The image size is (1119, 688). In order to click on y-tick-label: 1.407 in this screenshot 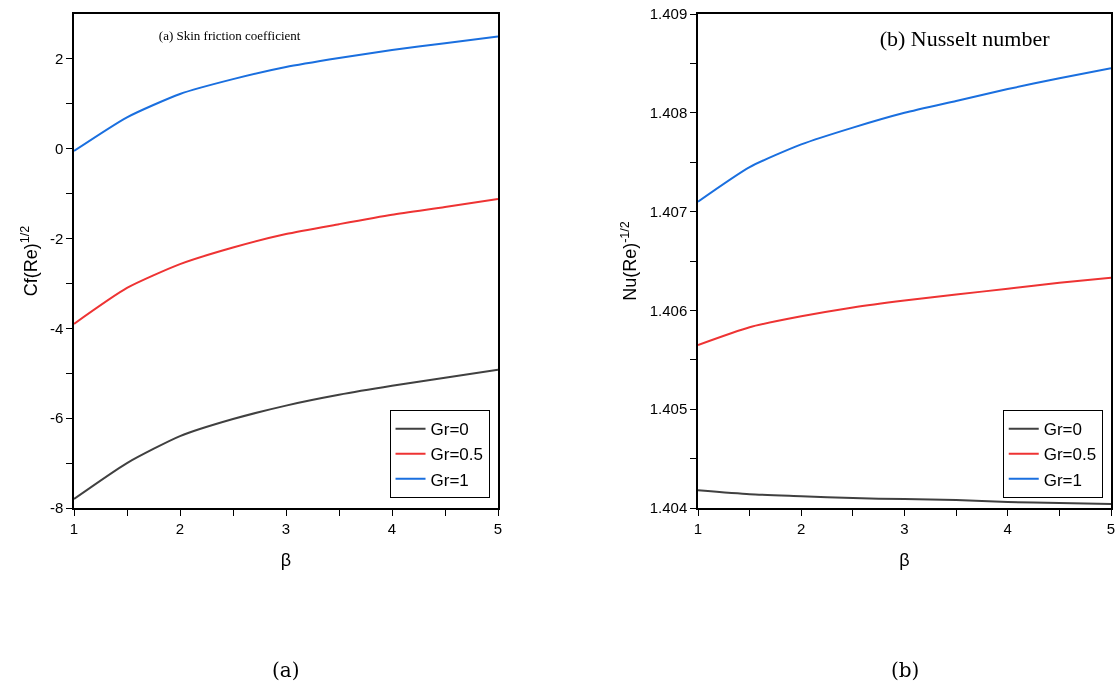, I will do `click(668, 211)`.